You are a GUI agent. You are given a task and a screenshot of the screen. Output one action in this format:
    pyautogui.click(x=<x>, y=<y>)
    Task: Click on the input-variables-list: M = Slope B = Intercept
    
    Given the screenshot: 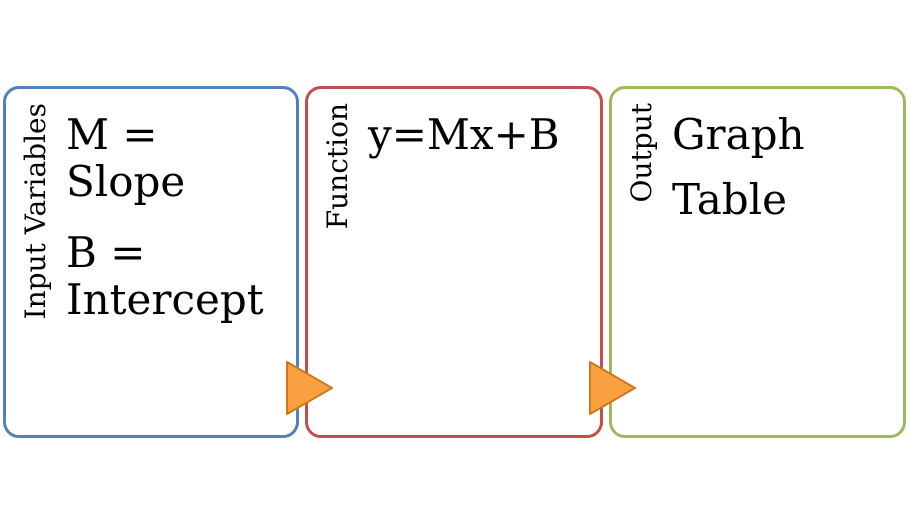 What is the action you would take?
    pyautogui.click(x=177, y=229)
    